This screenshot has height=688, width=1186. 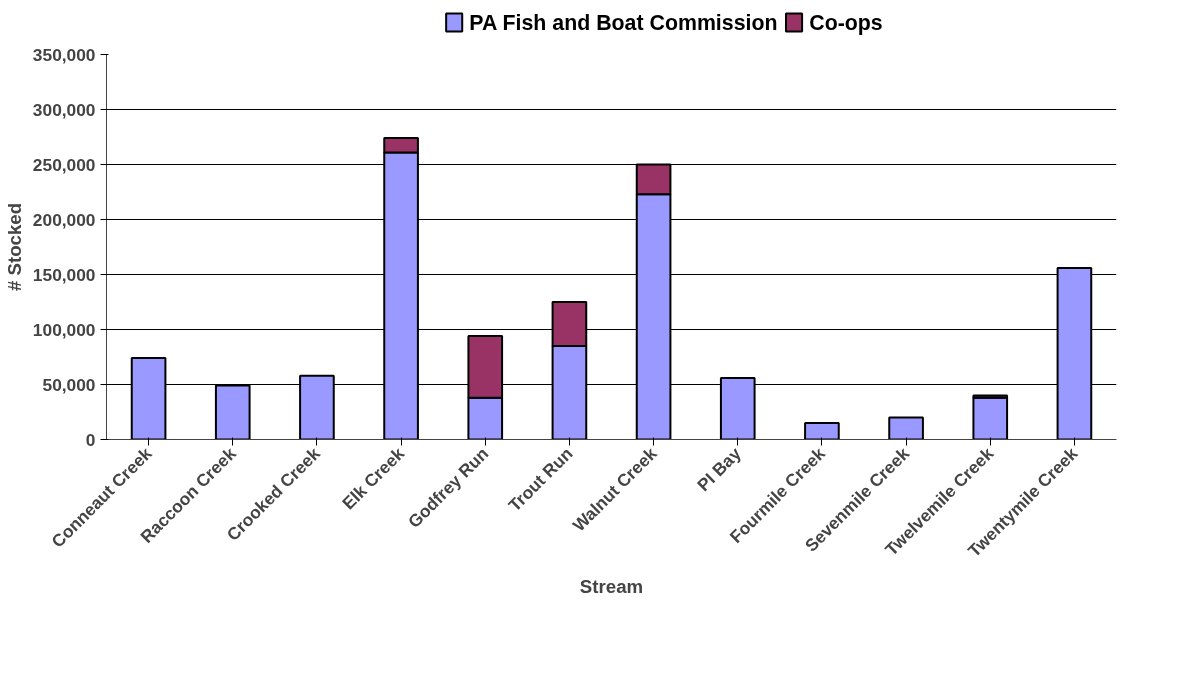 What do you see at coordinates (69, 384) in the screenshot?
I see `y-tick-label: 50,000` at bounding box center [69, 384].